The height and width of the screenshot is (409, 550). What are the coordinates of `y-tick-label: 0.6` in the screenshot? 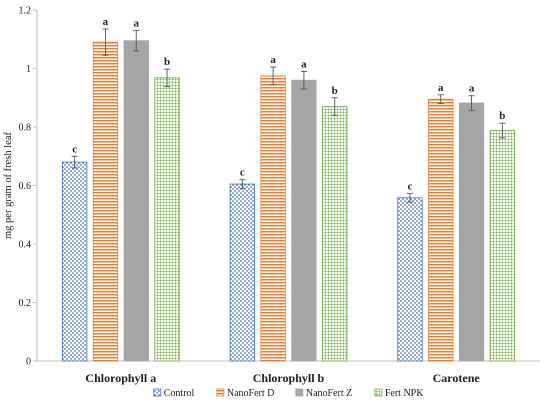 It's located at (25, 186).